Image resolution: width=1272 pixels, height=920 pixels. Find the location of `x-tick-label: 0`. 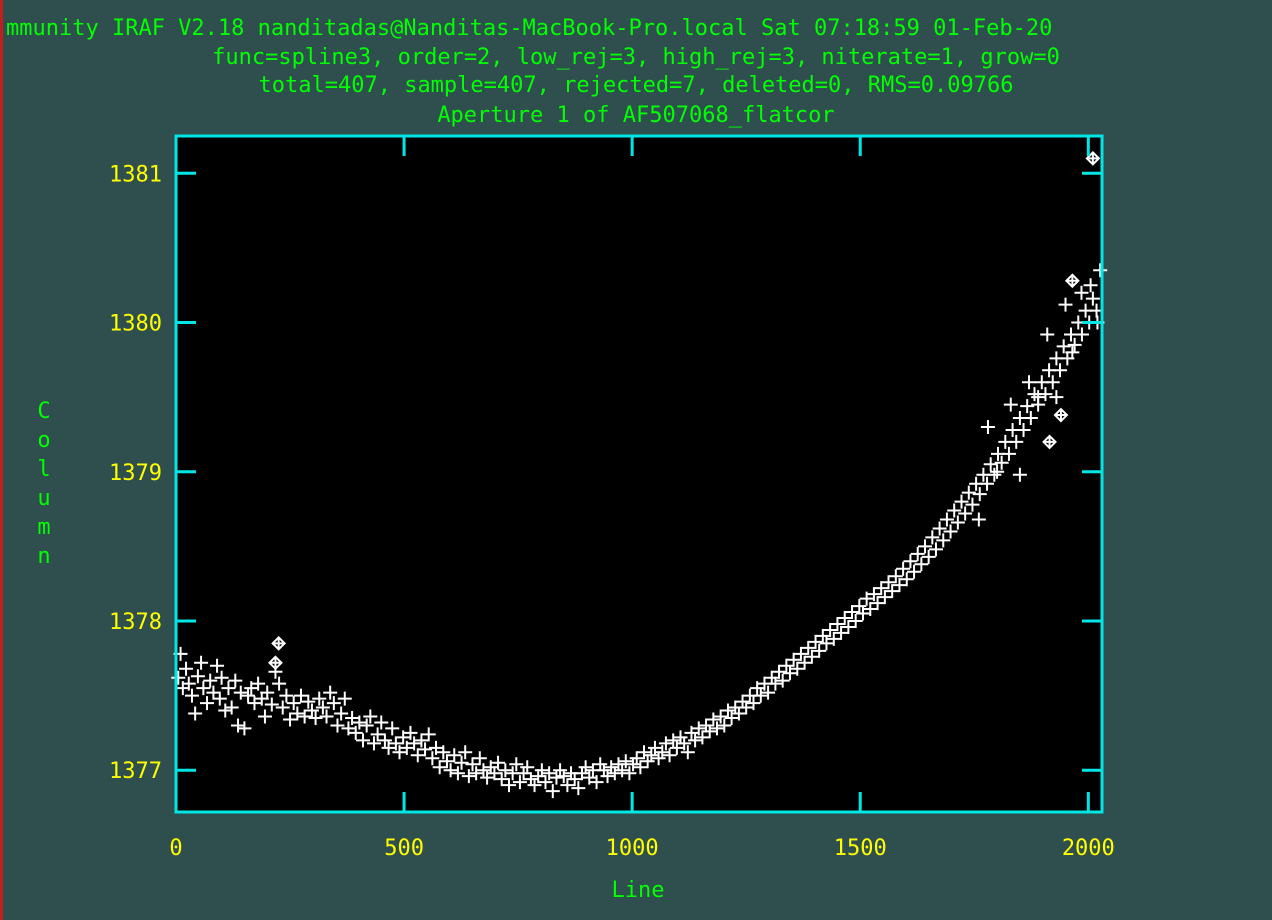

x-tick-label: 0 is located at coordinates (175, 848).